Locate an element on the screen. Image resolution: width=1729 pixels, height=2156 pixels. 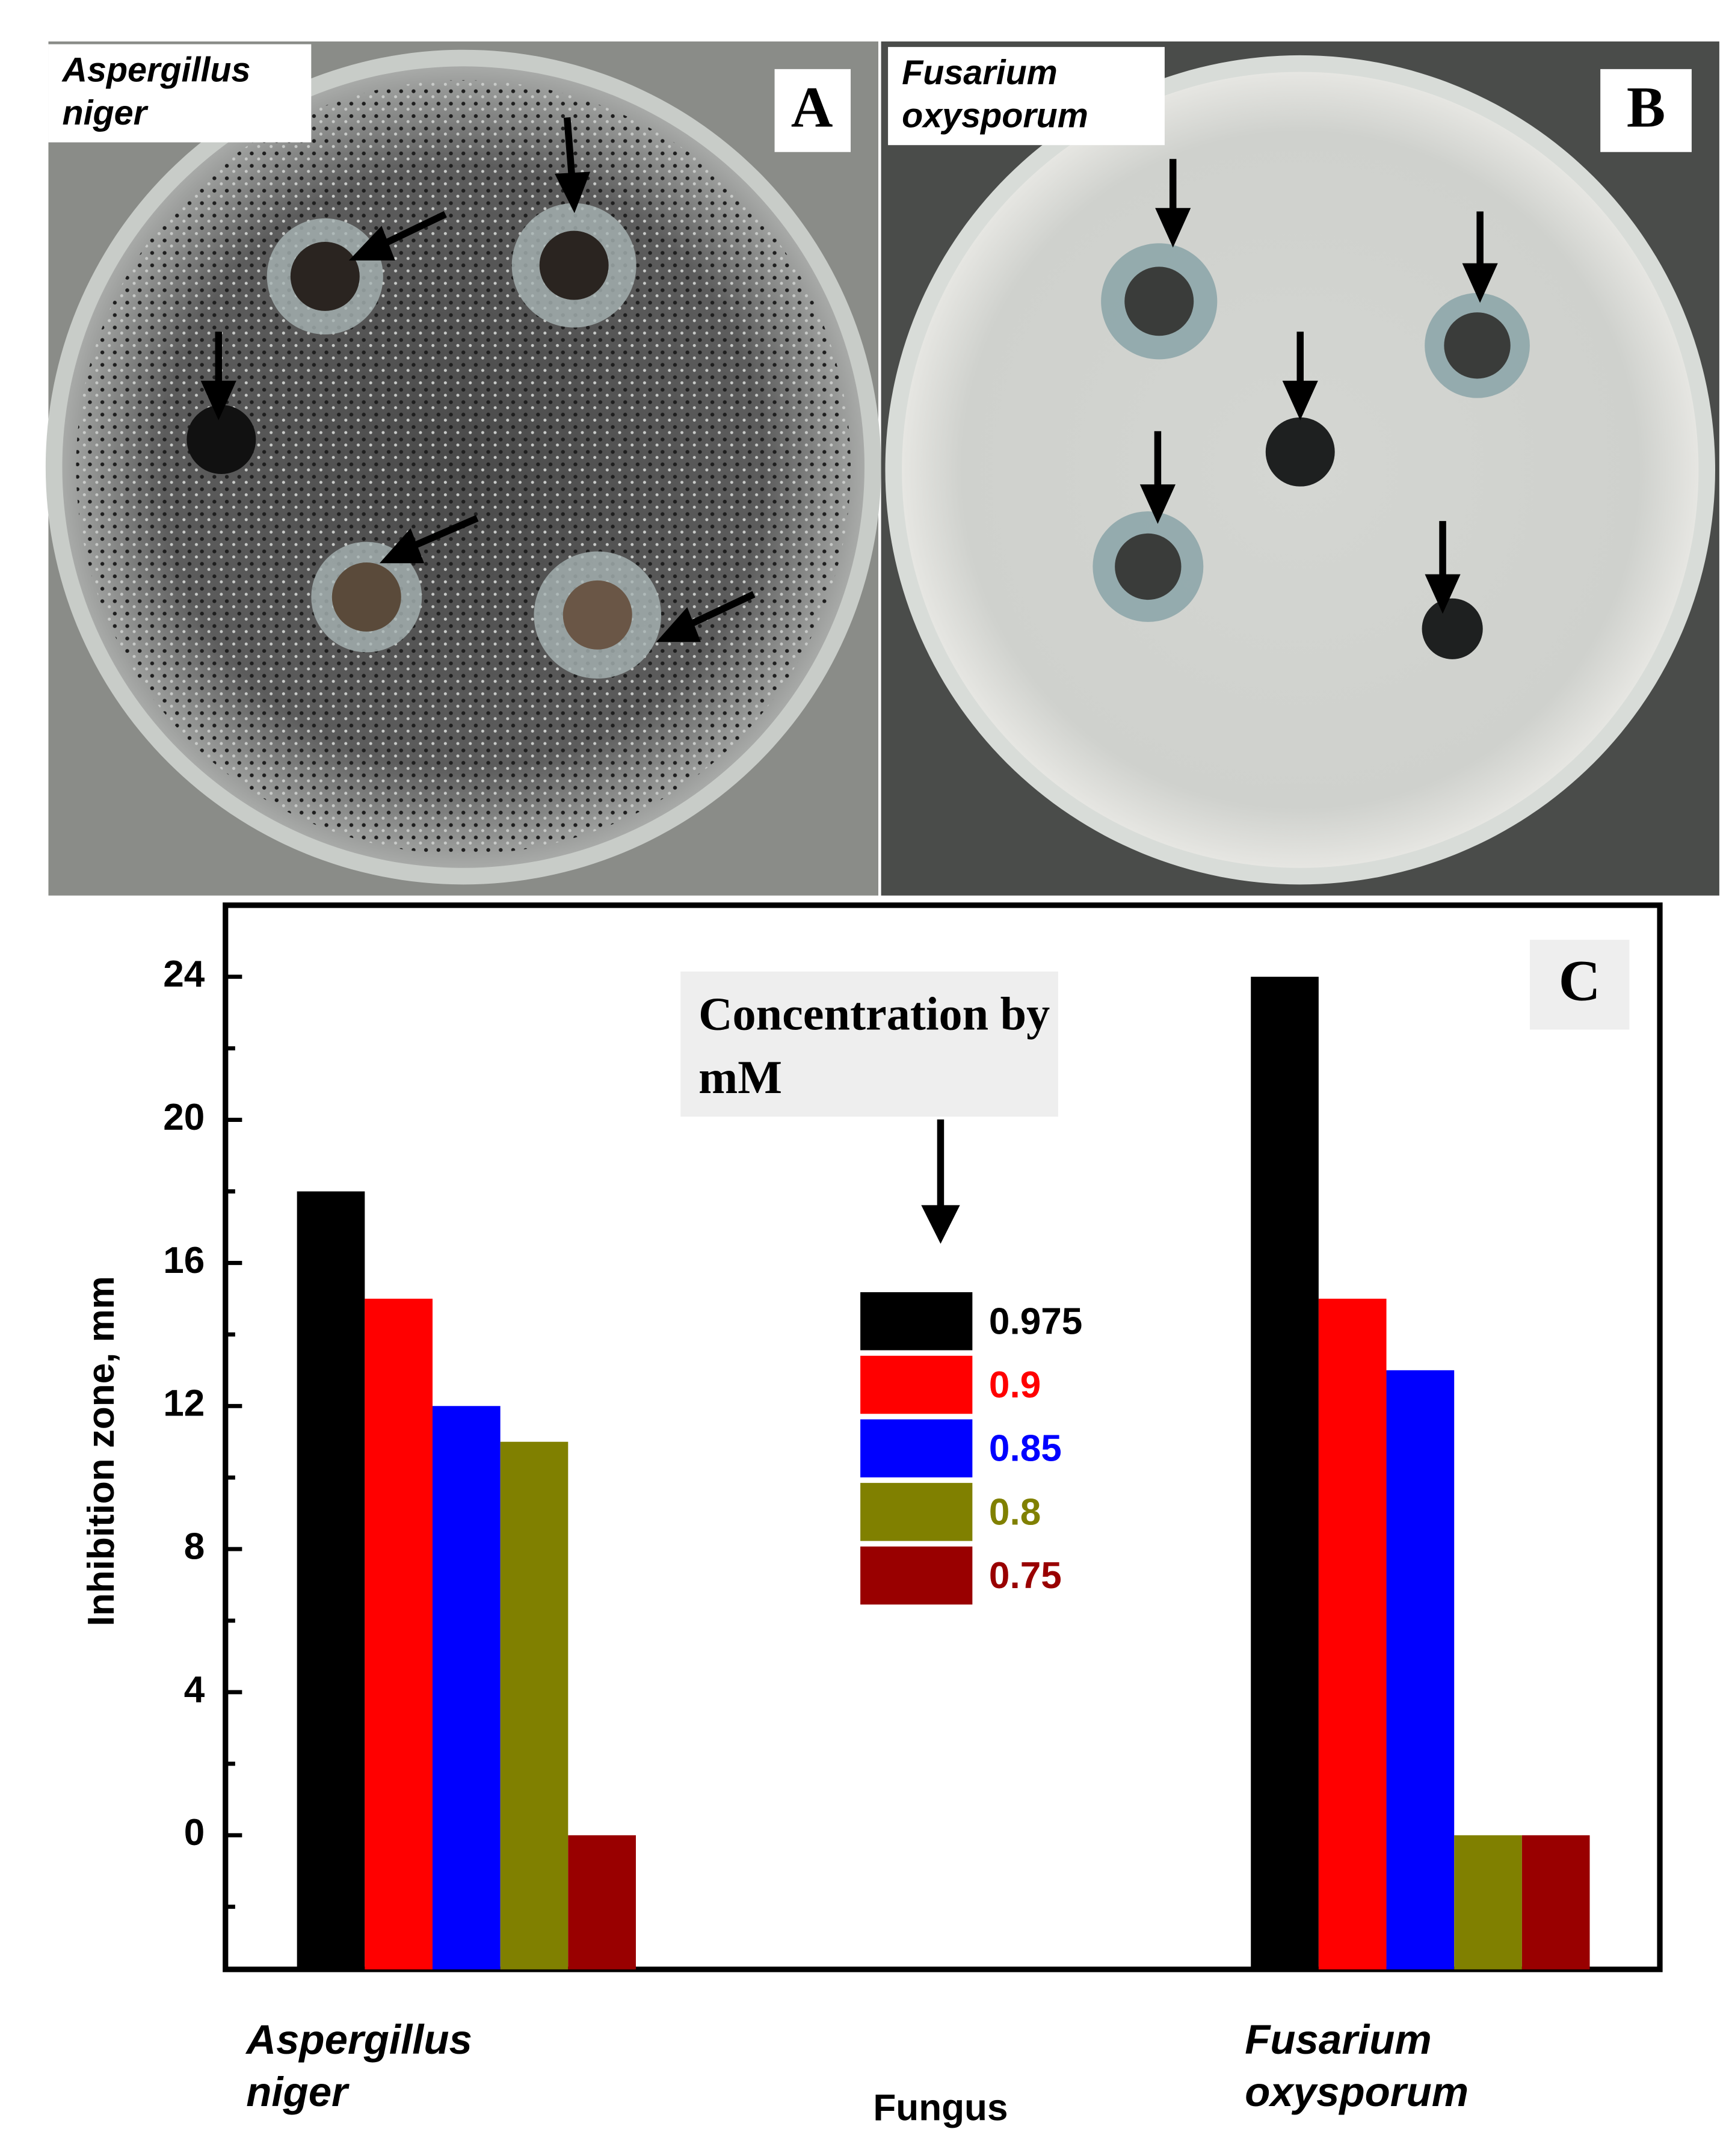
y-tick-label: 20 is located at coordinates (184, 1117).